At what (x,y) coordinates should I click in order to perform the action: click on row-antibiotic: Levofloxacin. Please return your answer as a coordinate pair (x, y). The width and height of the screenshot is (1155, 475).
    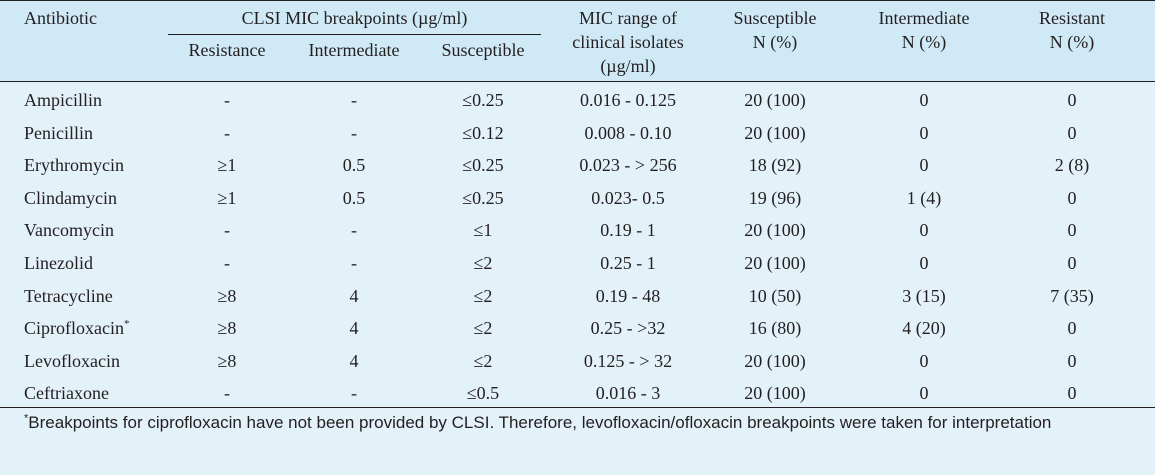
    Looking at the image, I should click on (72, 361).